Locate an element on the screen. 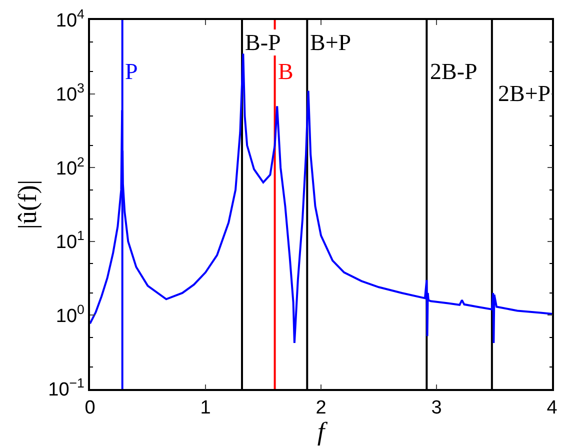 The image size is (565, 446). ref-line-label: 2B-P is located at coordinates (454, 71).